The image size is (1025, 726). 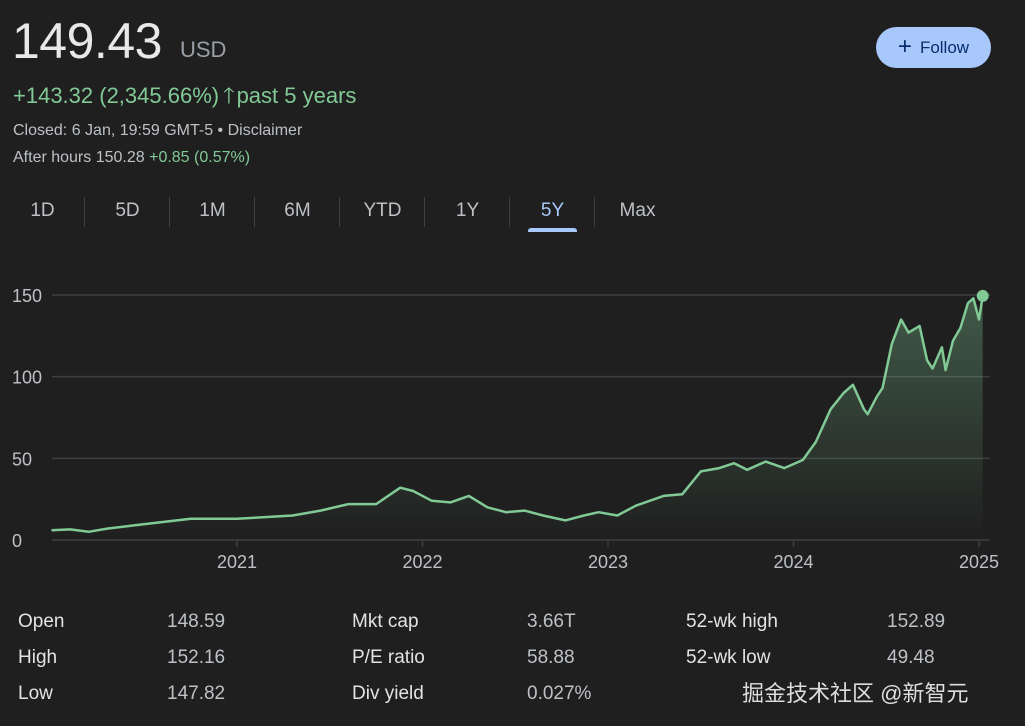 I want to click on closed-time: Closed: 6 Jan, 19:59 GMT-5 • Disclaimer, so click(x=158, y=130).